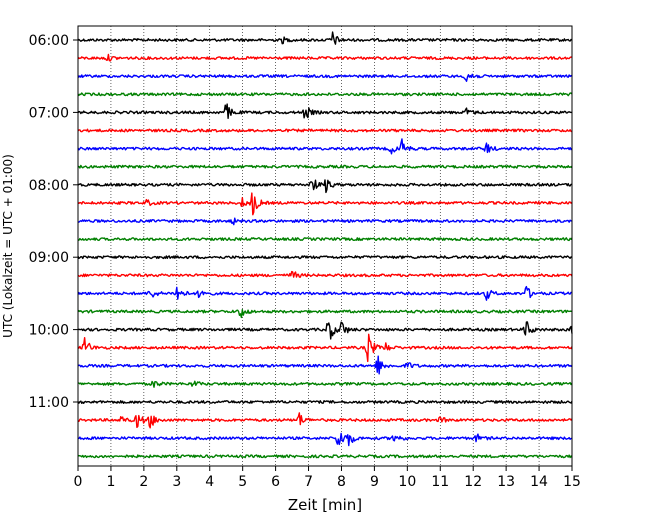  I want to click on x-tick-label-1: 1, so click(110, 482).